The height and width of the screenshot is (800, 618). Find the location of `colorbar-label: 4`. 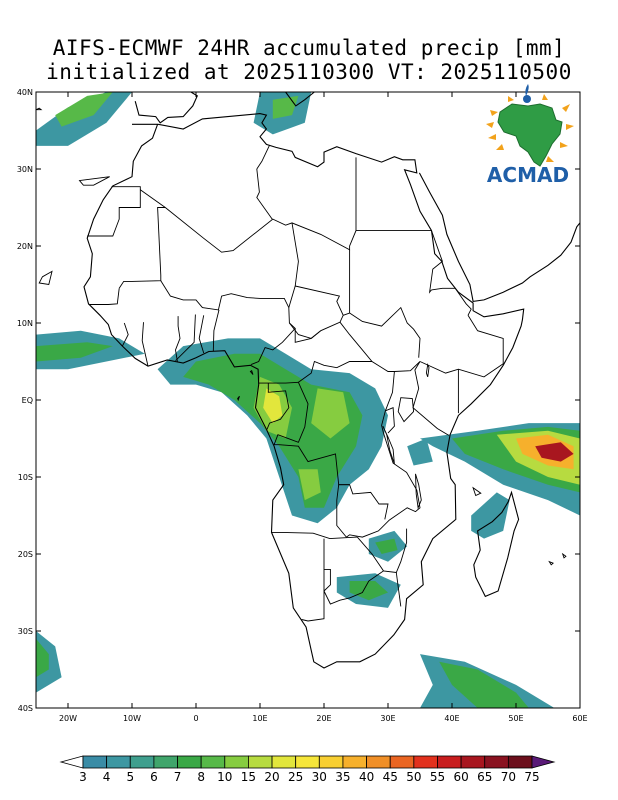

colorbar-label: 4 is located at coordinates (107, 777).